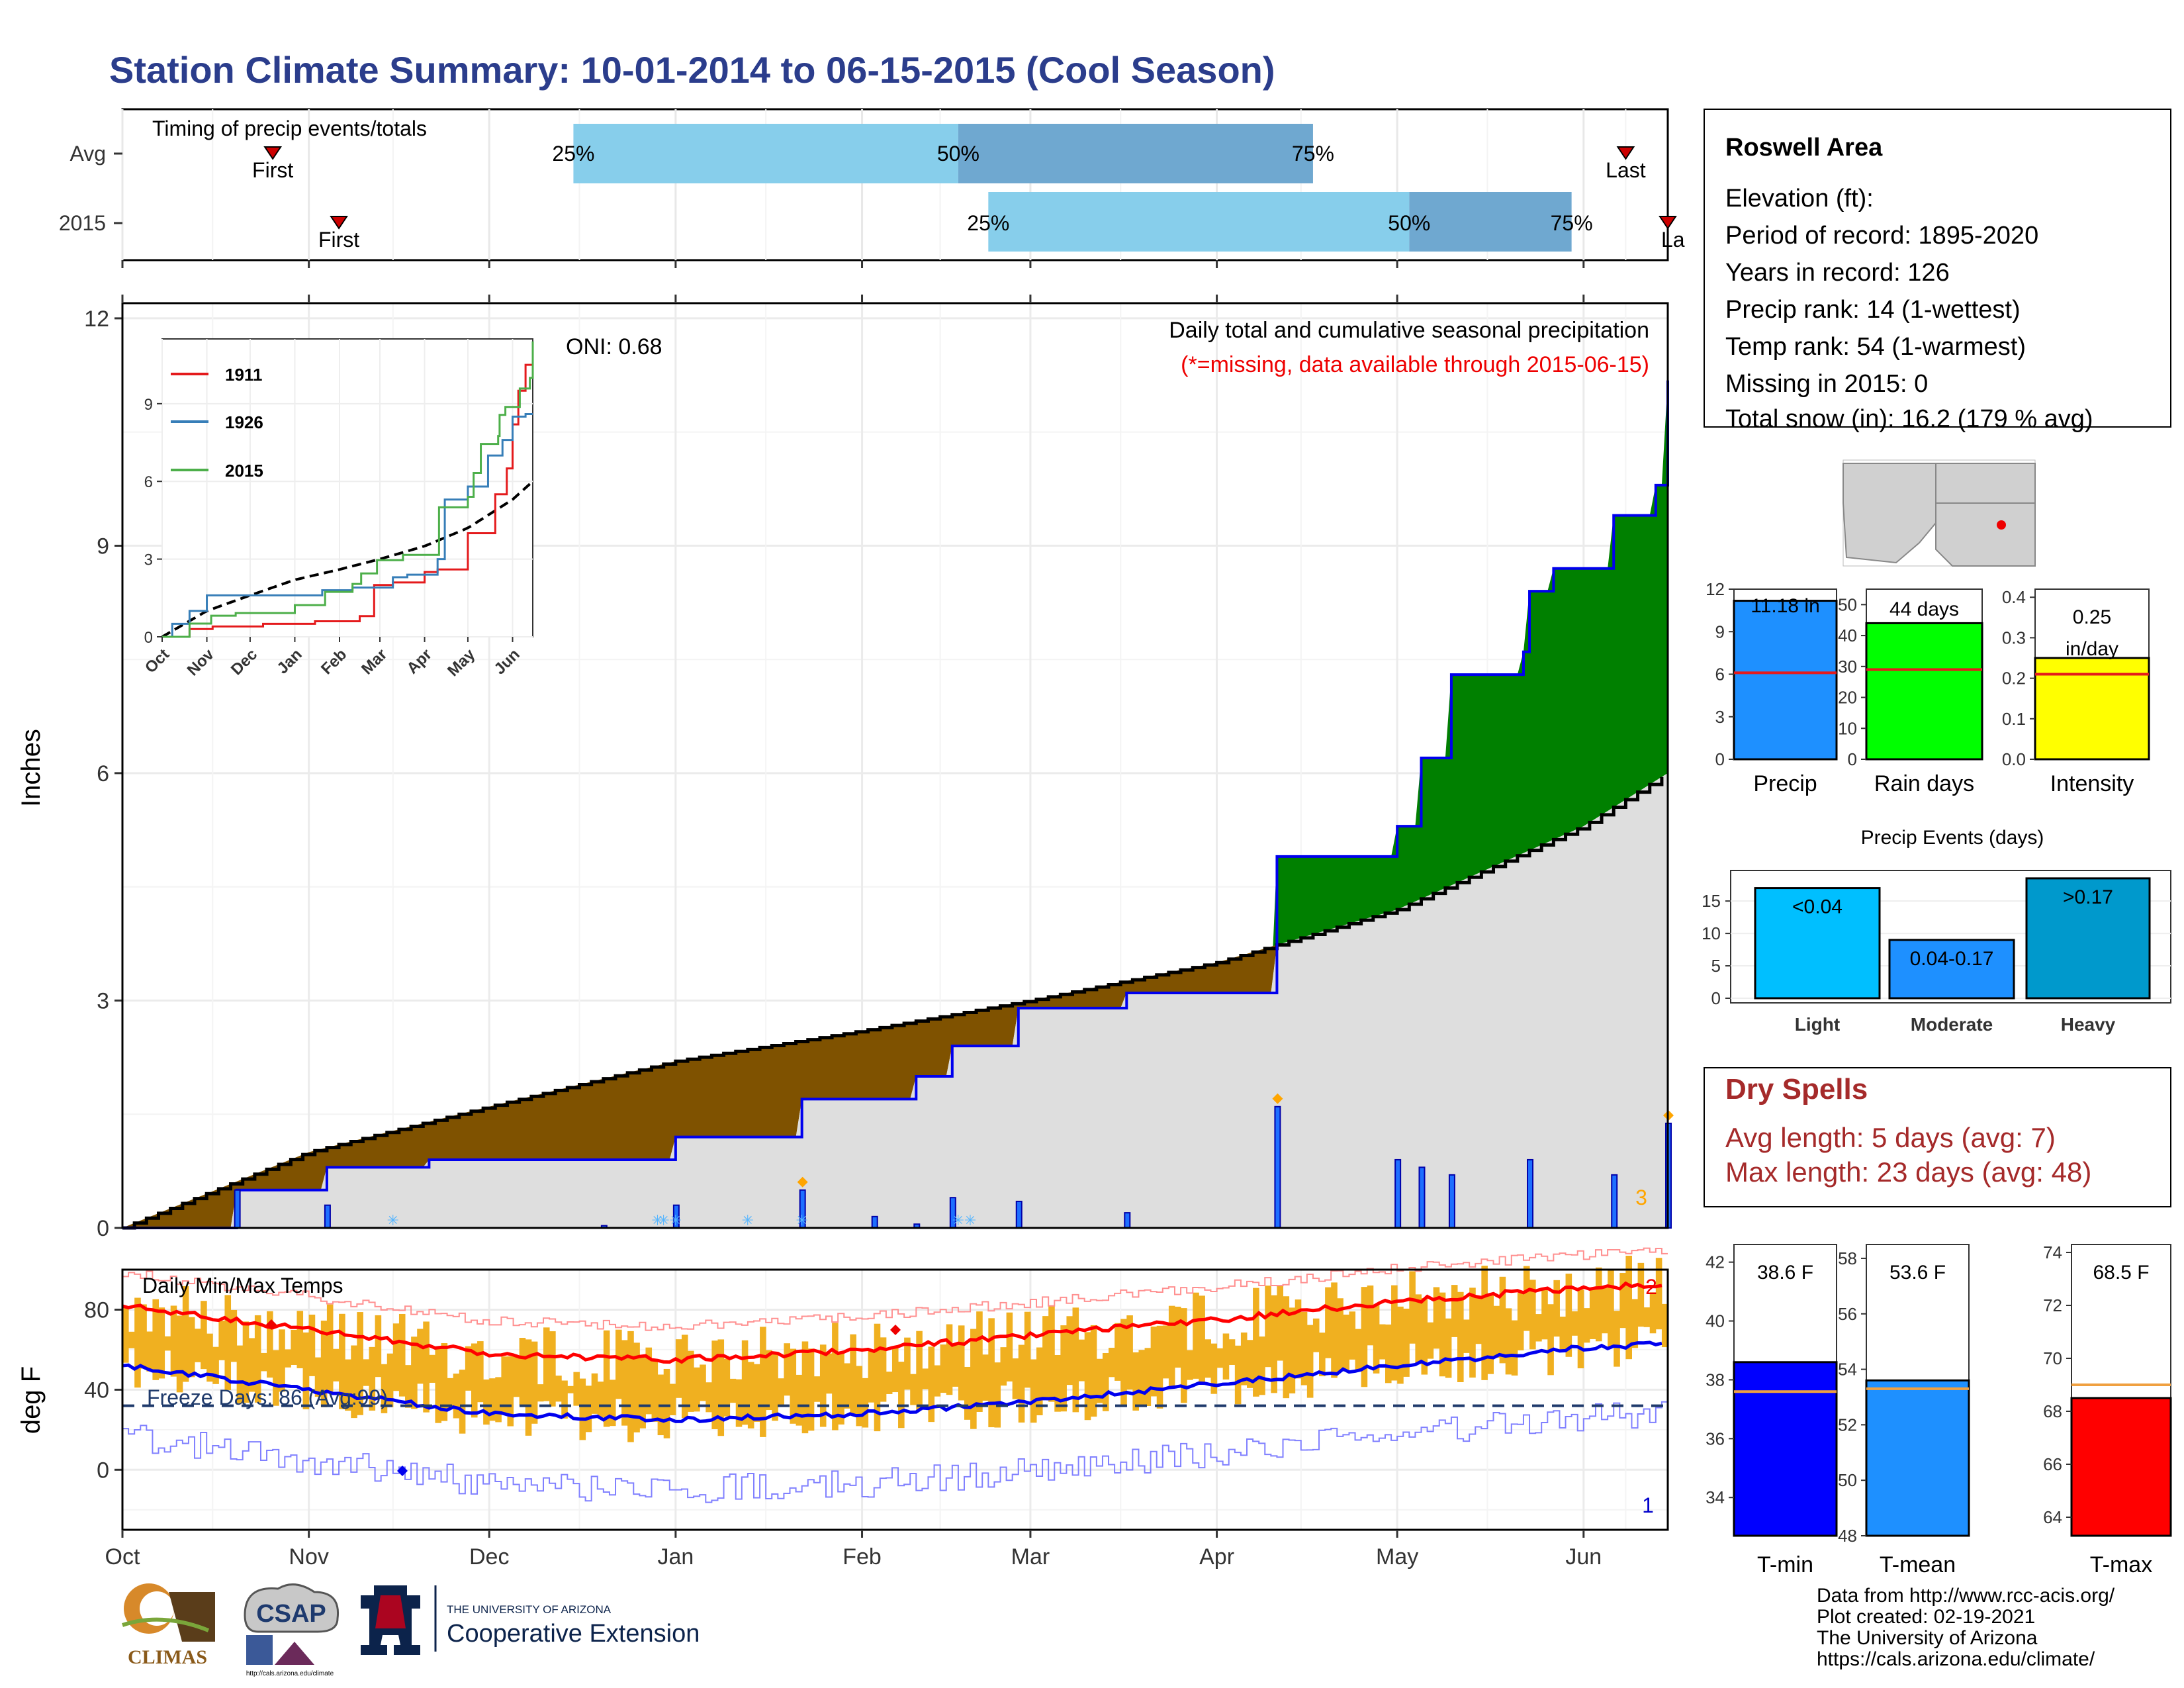  I want to click on y2015-50-75-bar, so click(1490, 222).